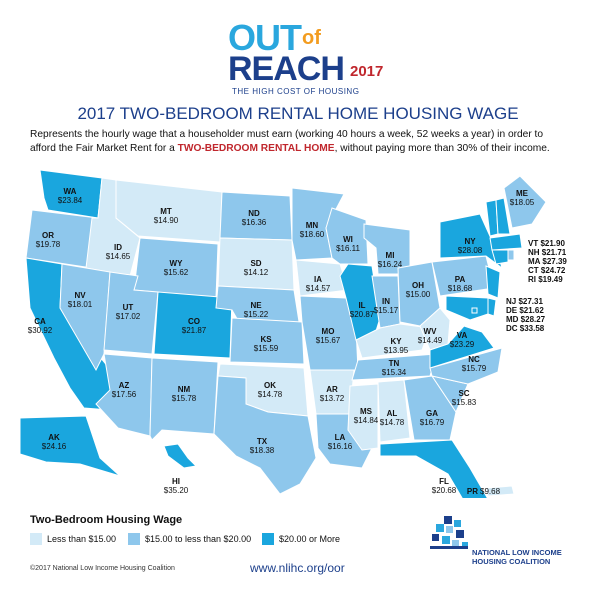 The width and height of the screenshot is (596, 596). Describe the element at coordinates (266, 348) in the screenshot. I see `state-wage-ks: $15.59` at that location.